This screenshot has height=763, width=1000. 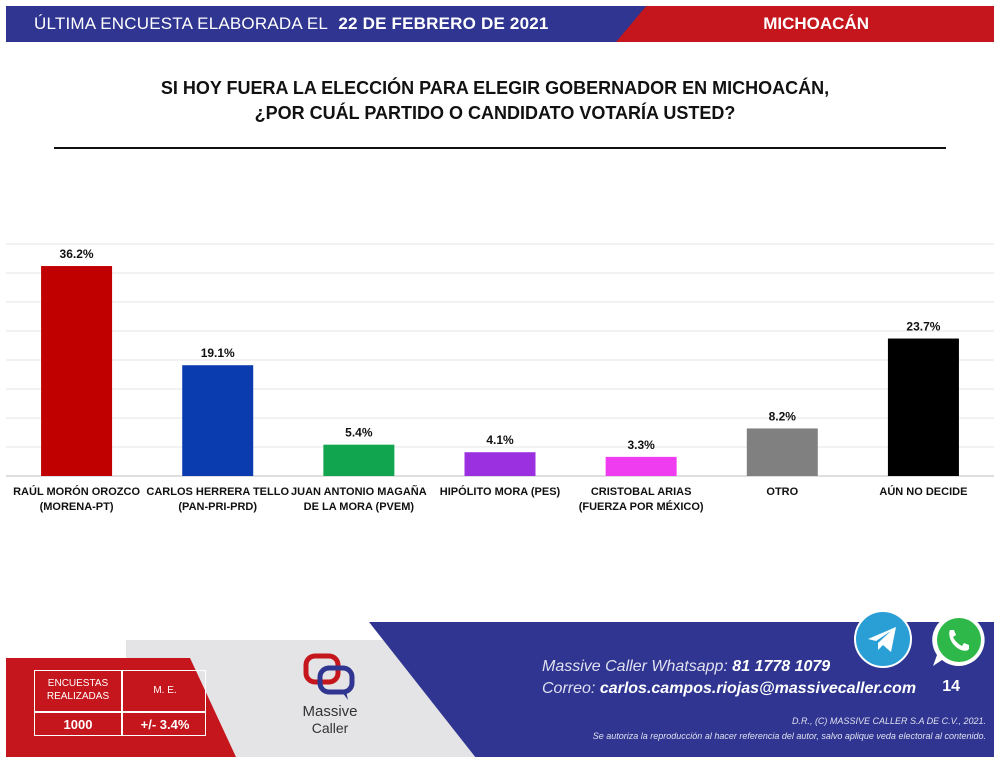 What do you see at coordinates (959, 641) in the screenshot?
I see `whatsapp-icon` at bounding box center [959, 641].